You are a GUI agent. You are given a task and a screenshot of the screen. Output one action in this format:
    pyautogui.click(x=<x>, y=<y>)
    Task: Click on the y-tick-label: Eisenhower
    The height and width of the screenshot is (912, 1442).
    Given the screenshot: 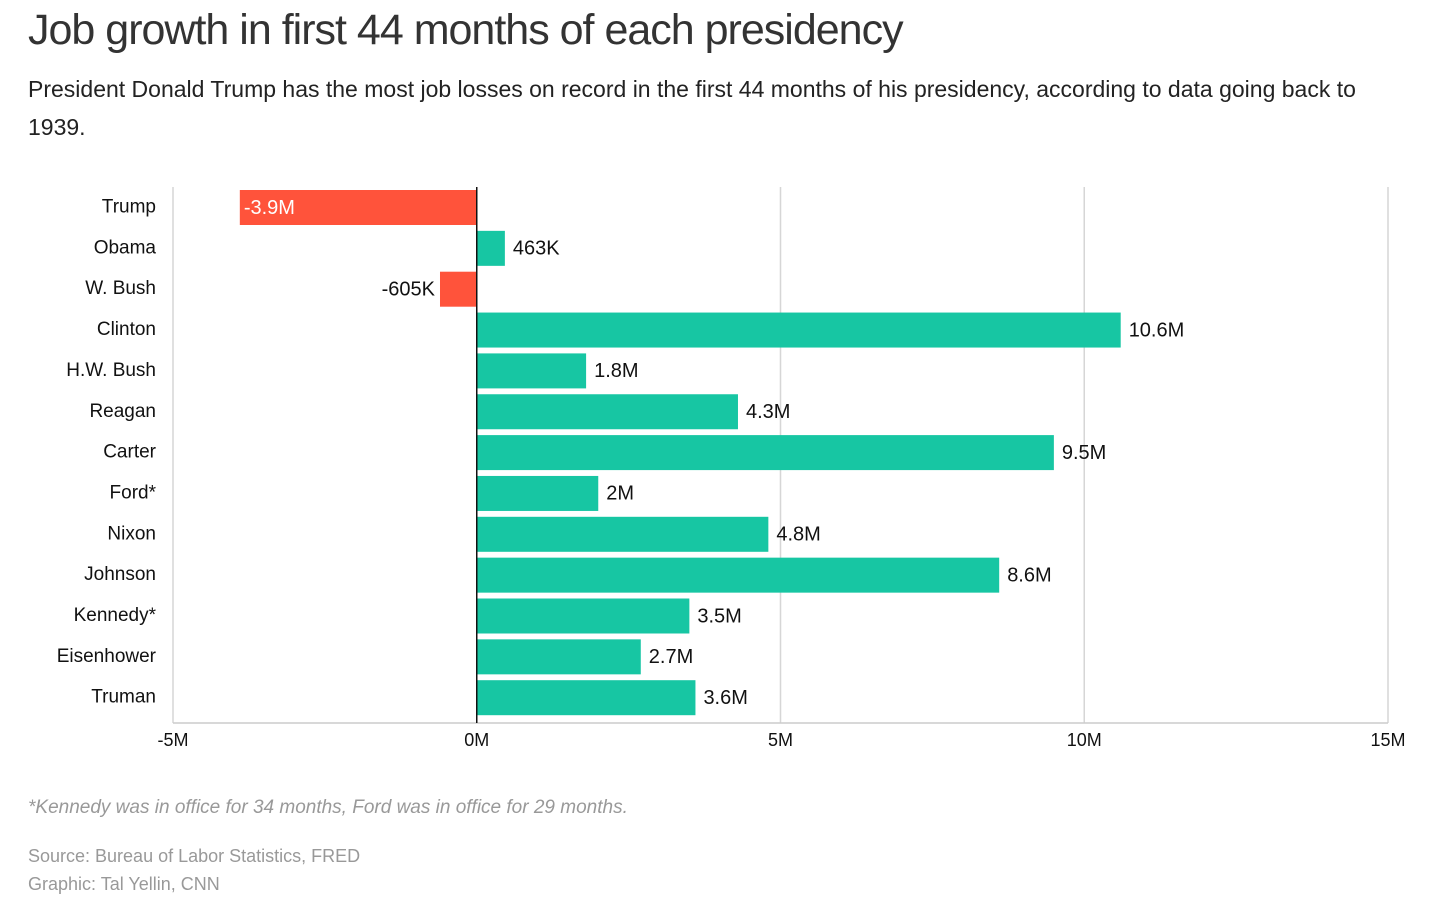 What is the action you would take?
    pyautogui.click(x=107, y=656)
    